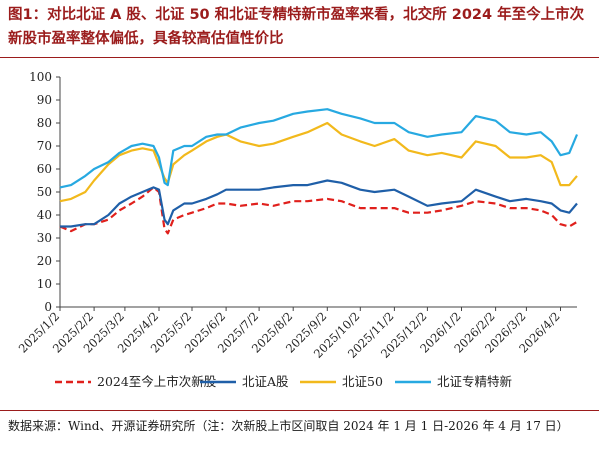 The image size is (599, 467). Describe the element at coordinates (319, 203) in the screenshot. I see `series-line-北证A股` at that location.